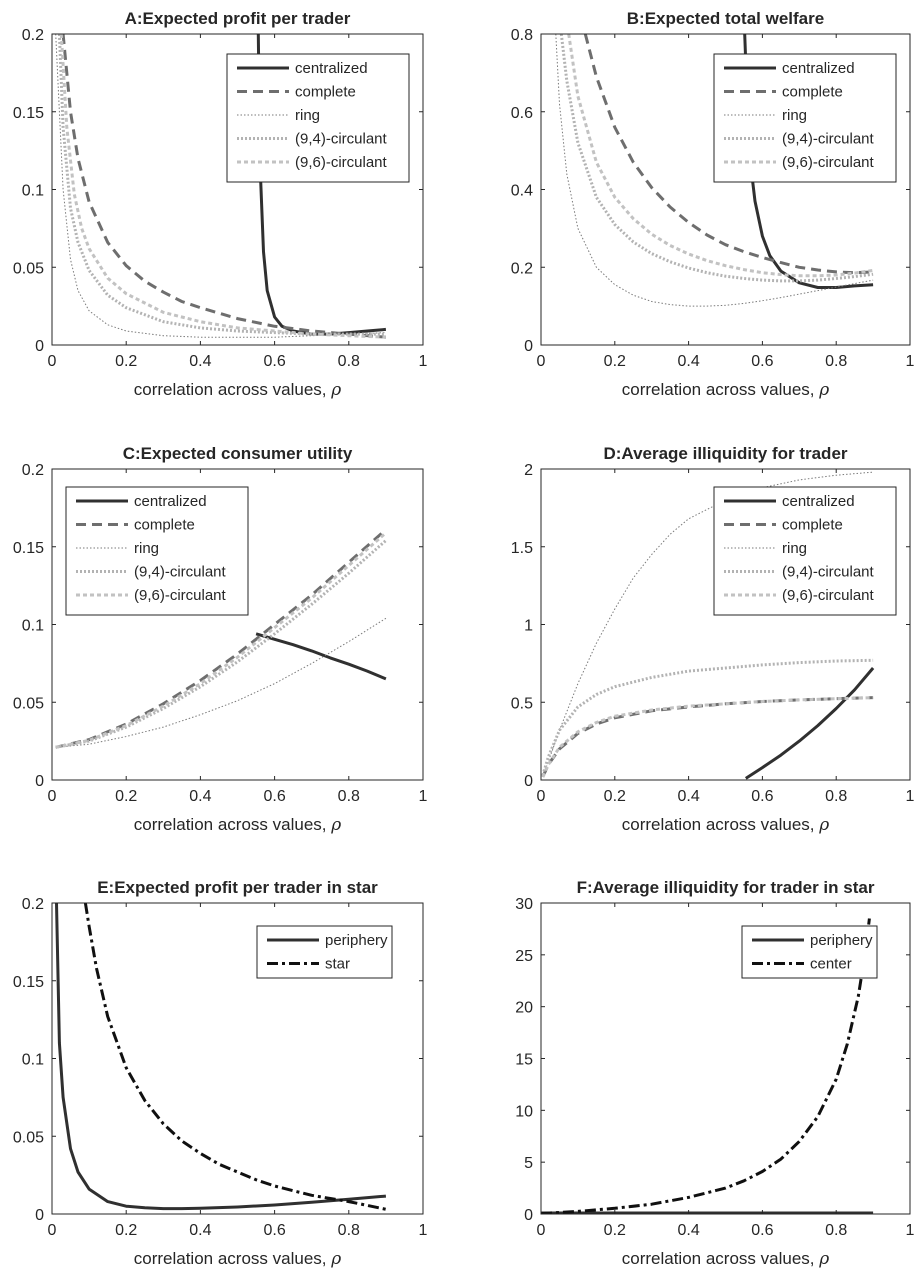 The image size is (917, 1278). I want to click on panel-e-xtick-label: 1, so click(423, 1230).